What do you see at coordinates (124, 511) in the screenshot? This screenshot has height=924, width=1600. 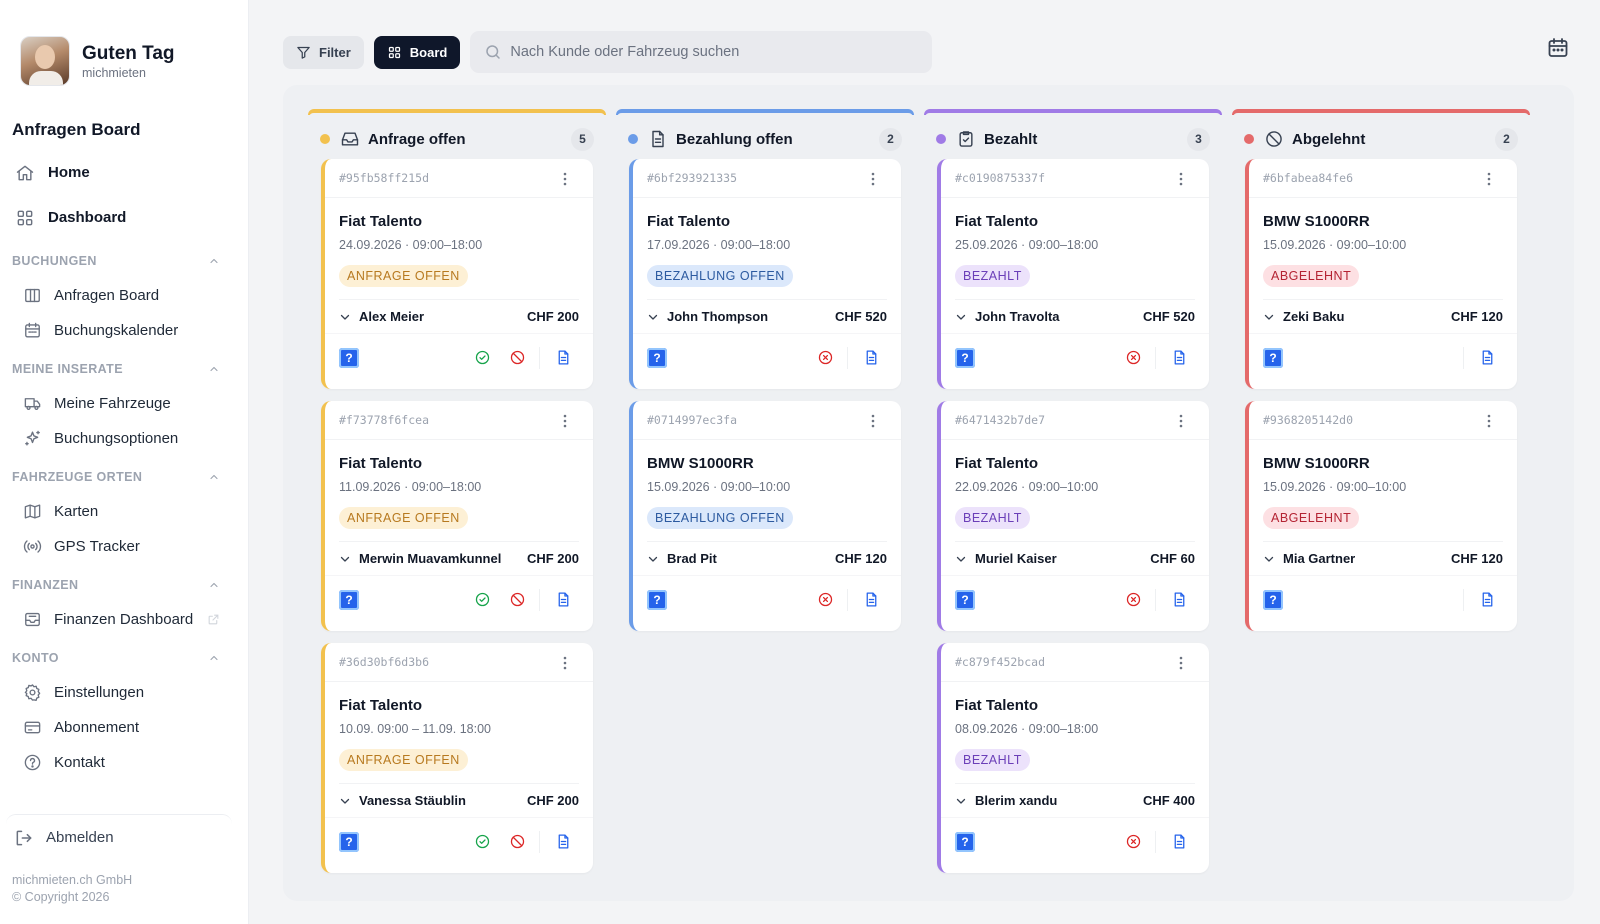 I see `sidebar-item-karten: Karten` at bounding box center [124, 511].